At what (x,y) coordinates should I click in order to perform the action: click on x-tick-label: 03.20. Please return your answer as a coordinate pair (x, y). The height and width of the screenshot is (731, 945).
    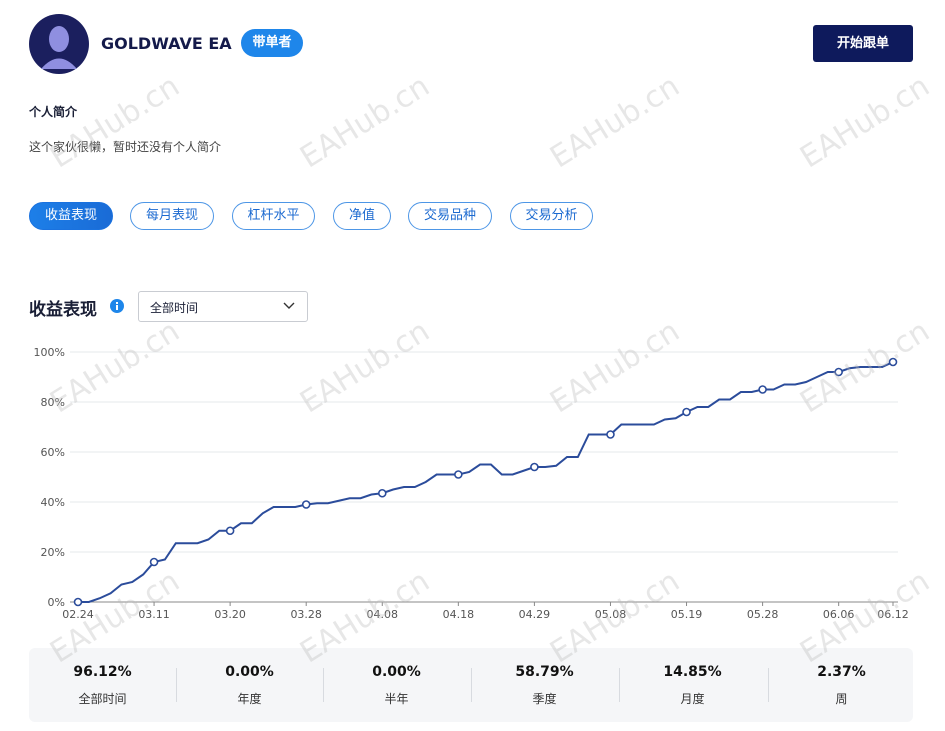
    Looking at the image, I should click on (230, 614).